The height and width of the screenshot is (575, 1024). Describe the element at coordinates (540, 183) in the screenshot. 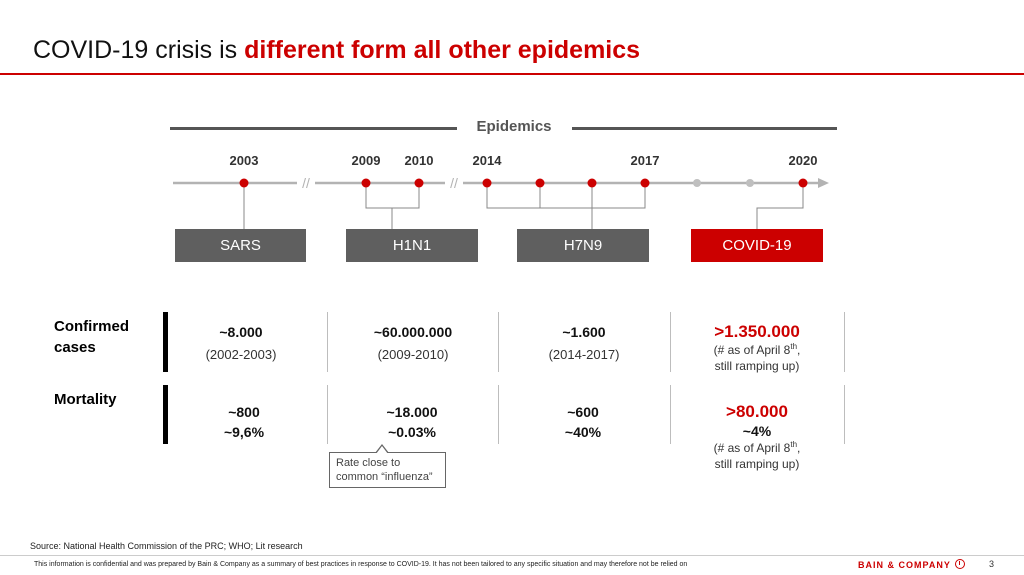

I see `timeline-dot-2015` at that location.